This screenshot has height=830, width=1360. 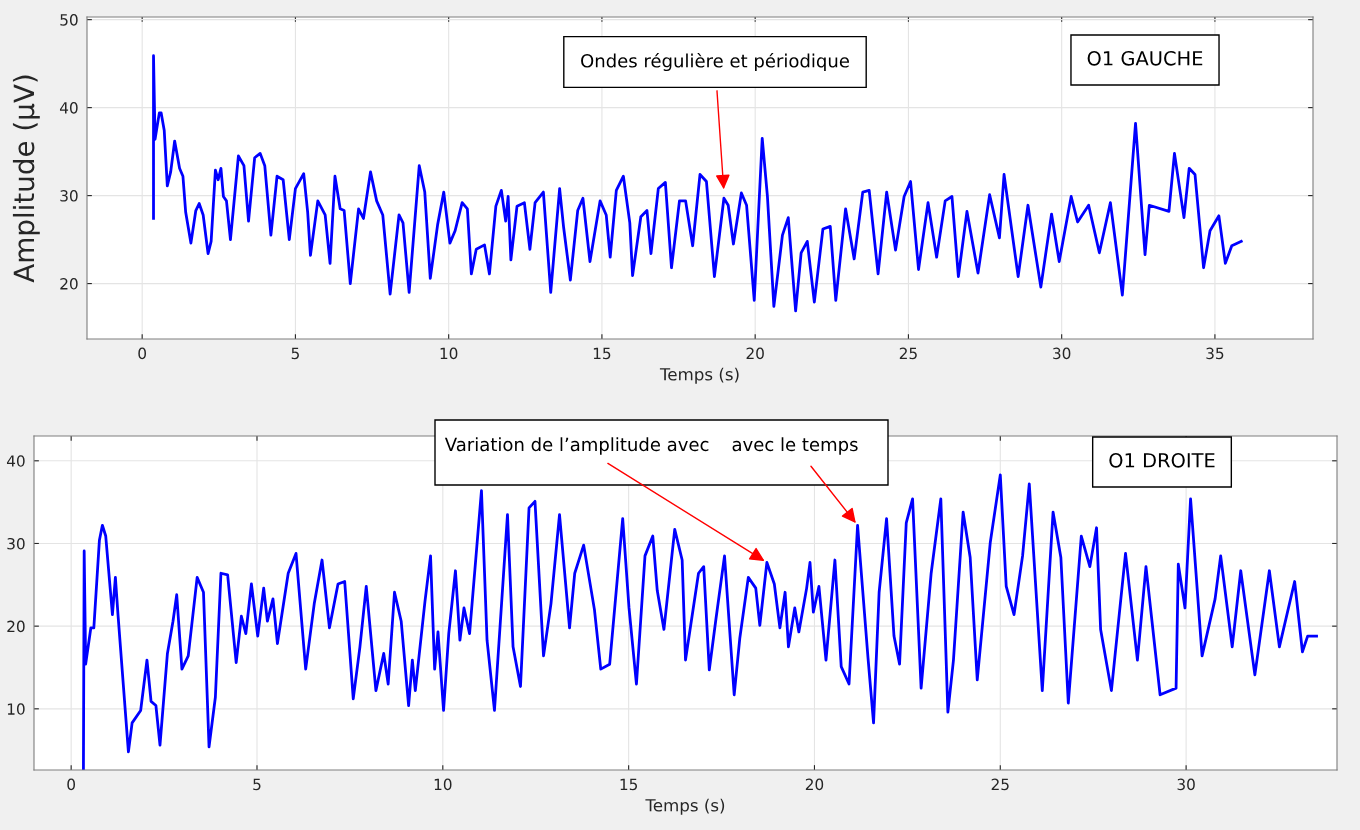 I want to click on y-tick-label: 10, so click(x=16, y=709).